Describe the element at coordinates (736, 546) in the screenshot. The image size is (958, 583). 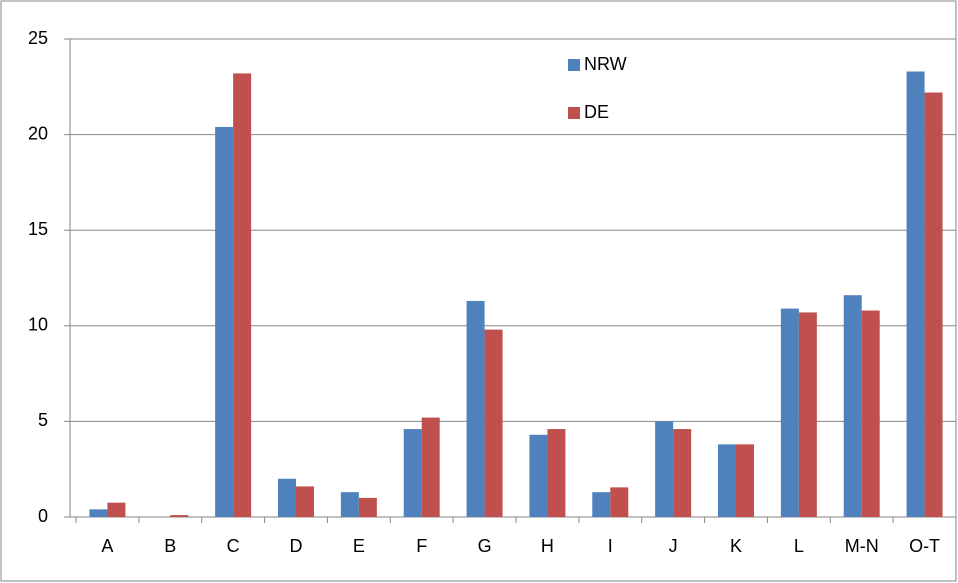
I see `x-tick-label: K` at that location.